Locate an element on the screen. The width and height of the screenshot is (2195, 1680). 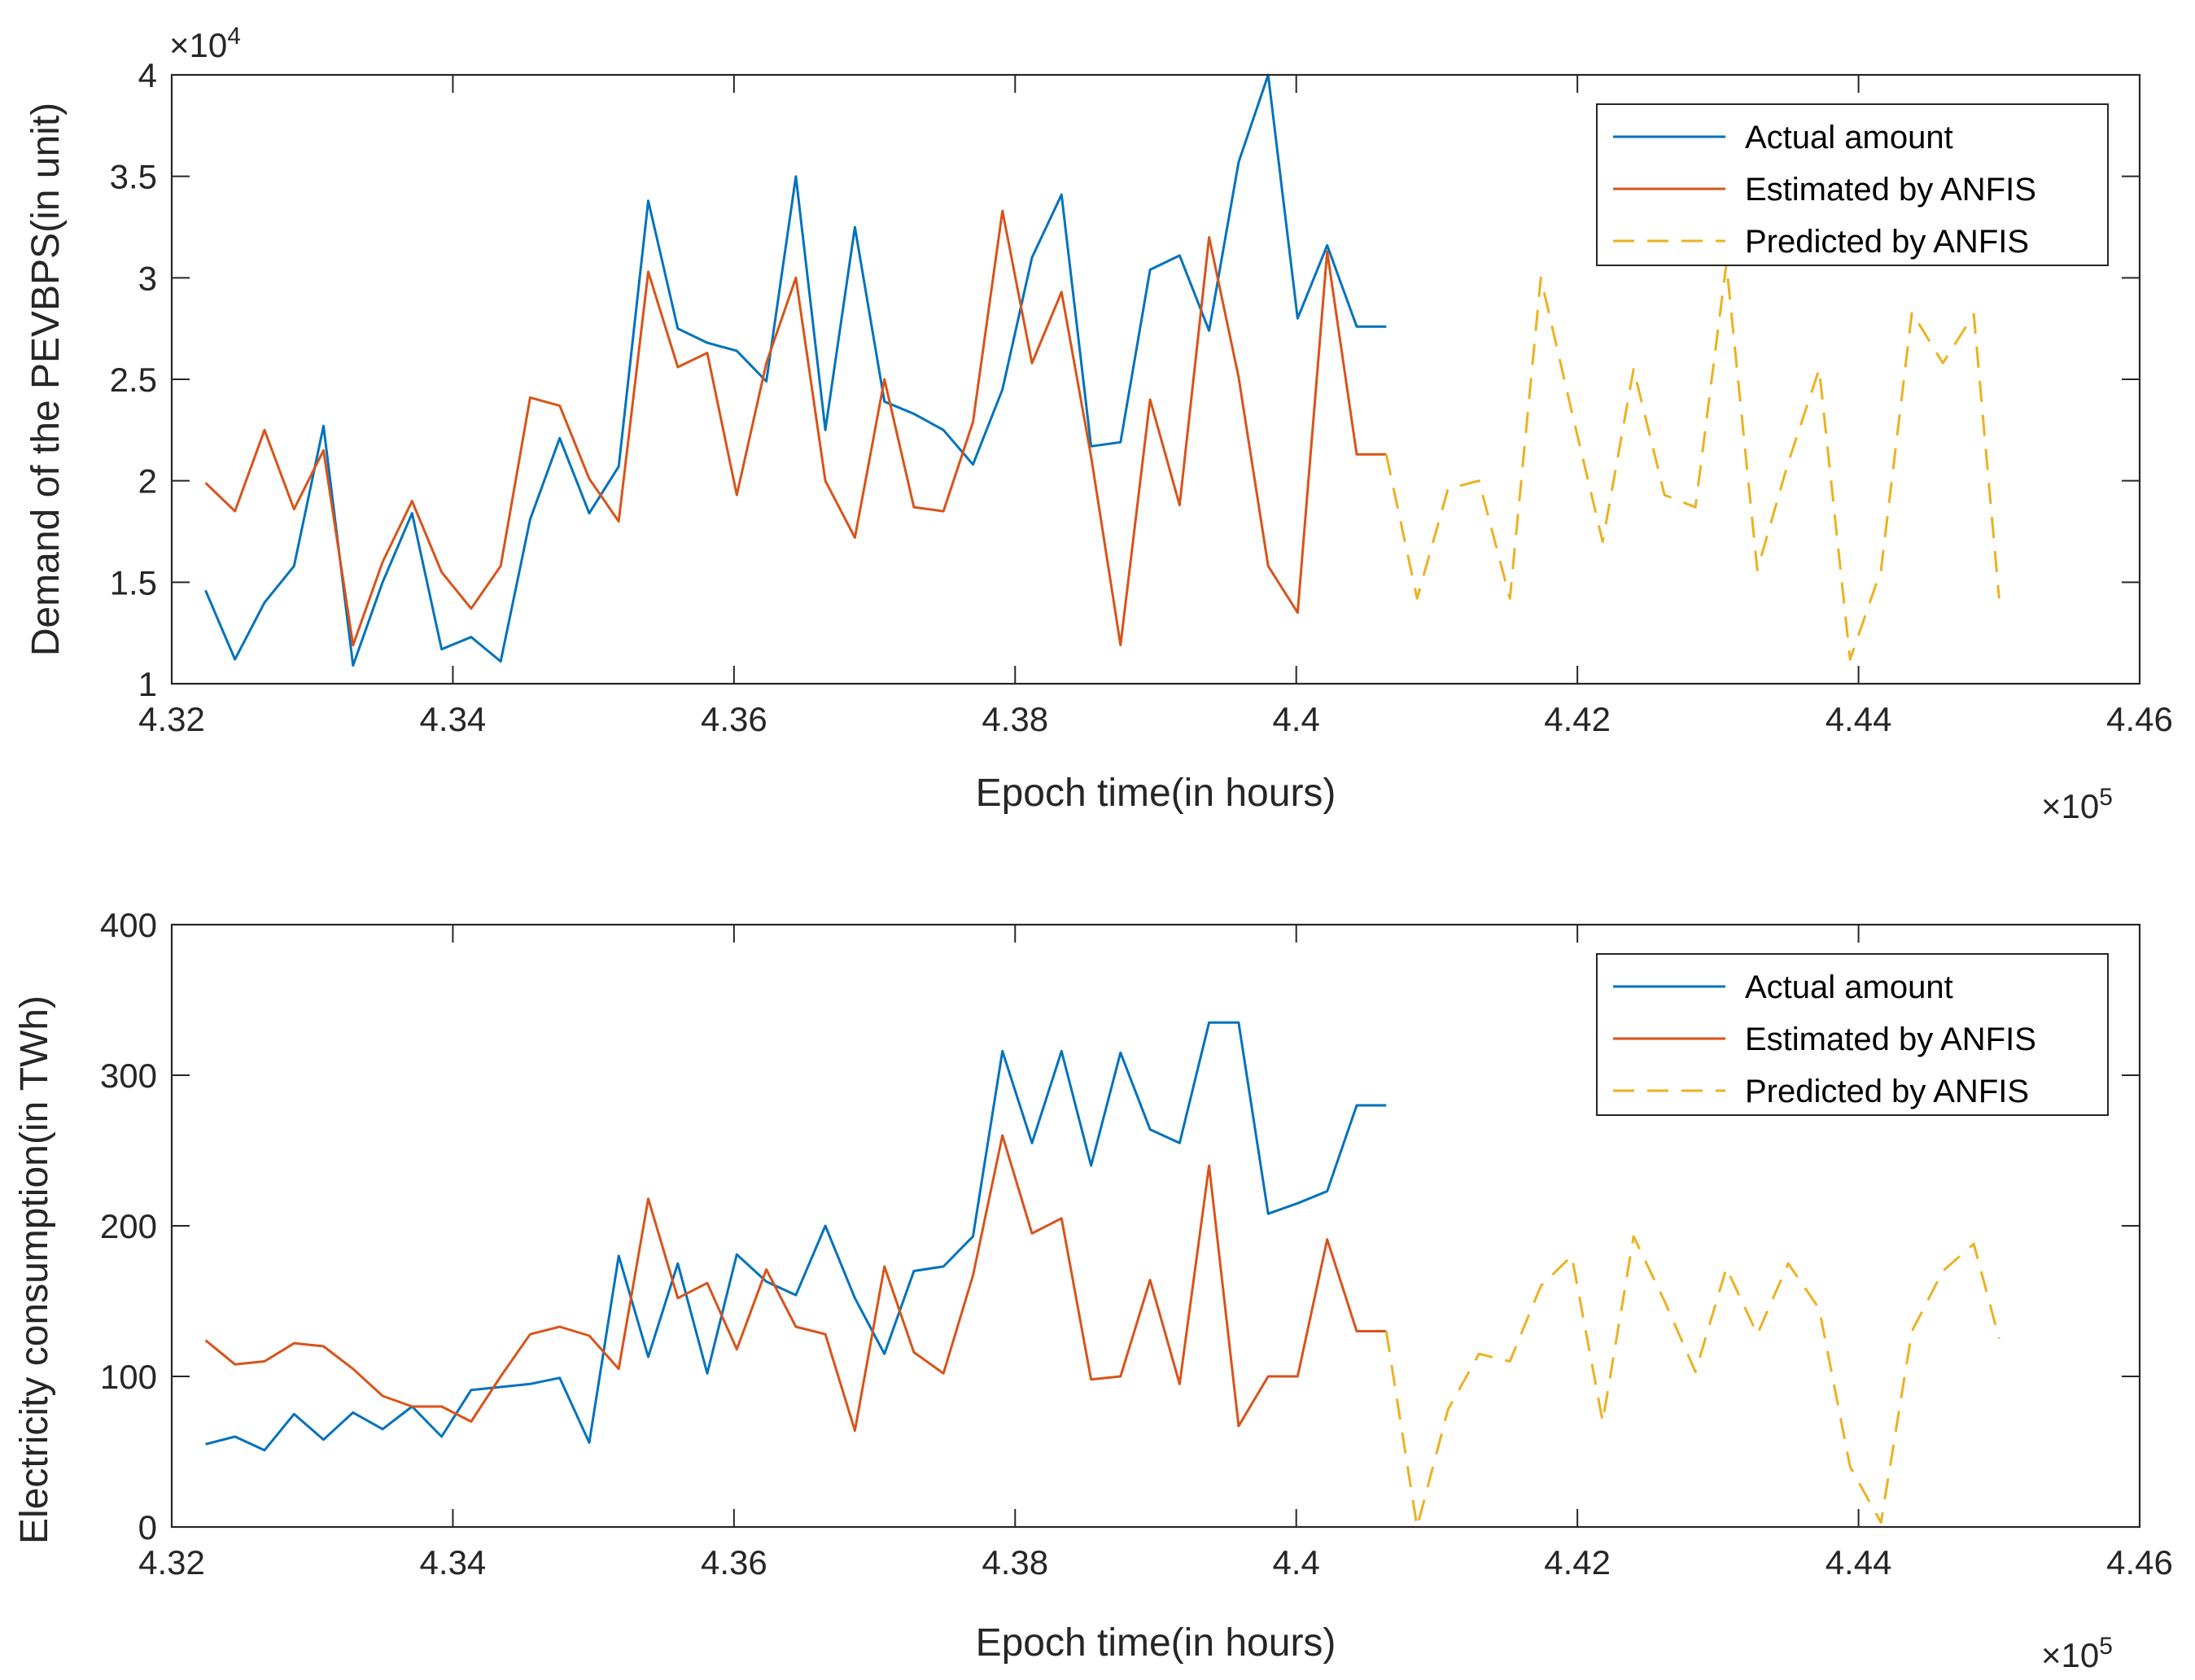
chart-electricity-legend-label-actual: Actual amount is located at coordinates (1849, 987).